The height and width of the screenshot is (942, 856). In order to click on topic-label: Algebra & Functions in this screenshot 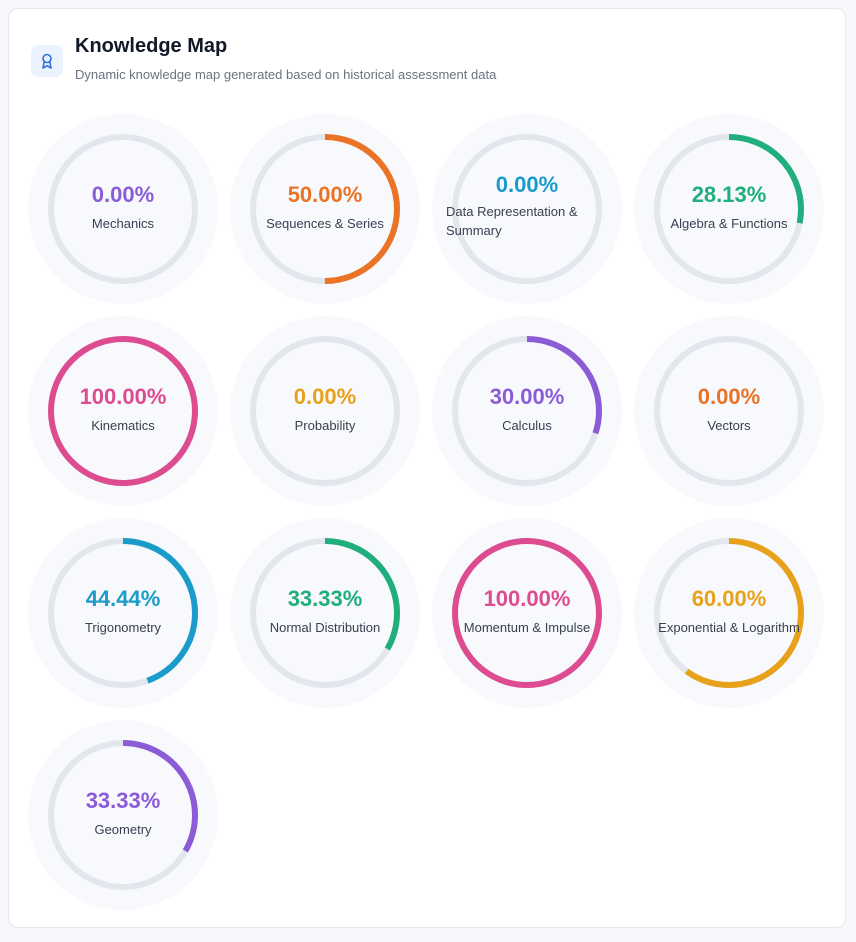, I will do `click(729, 223)`.